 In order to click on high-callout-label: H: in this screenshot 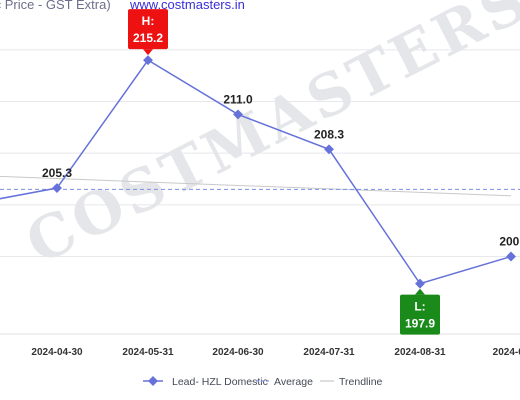, I will do `click(148, 21)`.